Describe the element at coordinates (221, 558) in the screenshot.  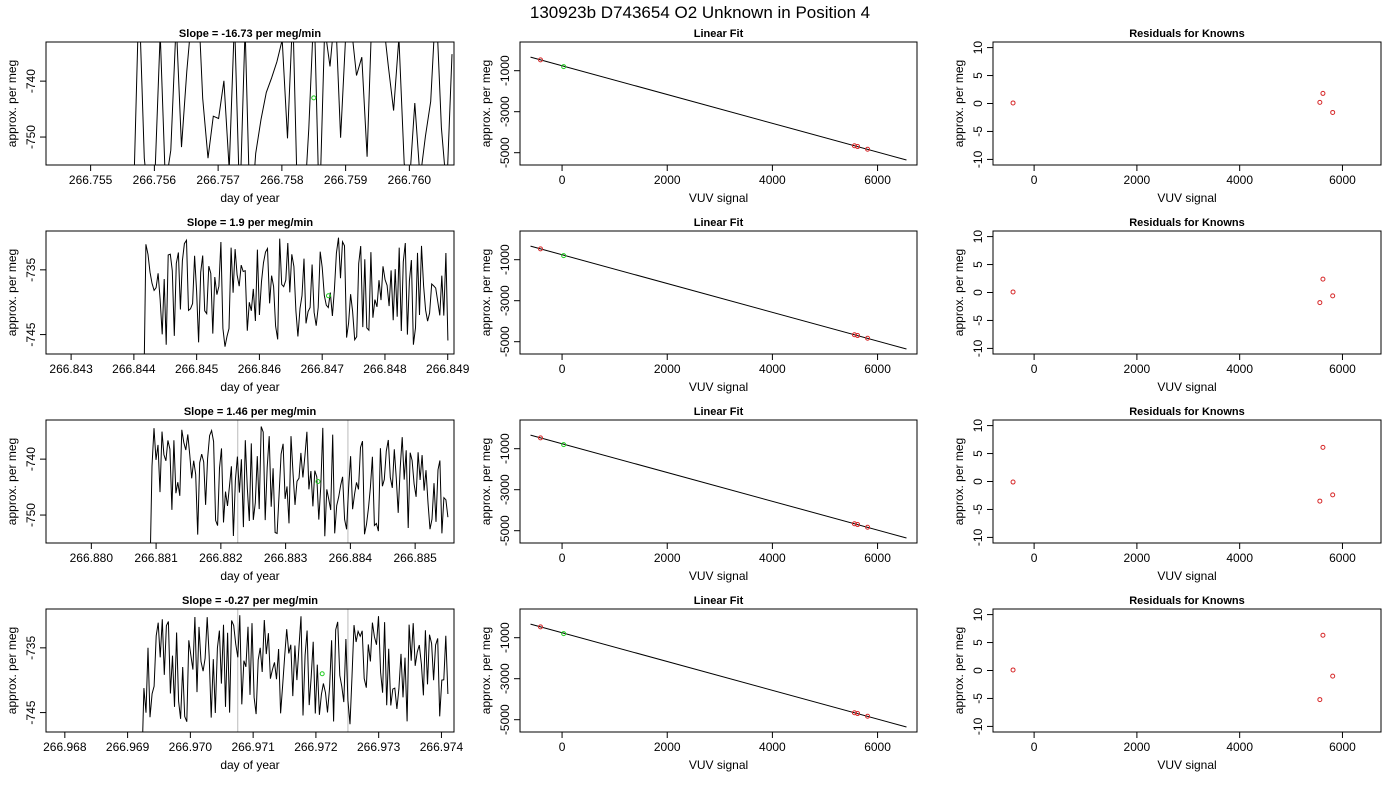
I see `timeseries-xtick-label: 266.882` at that location.